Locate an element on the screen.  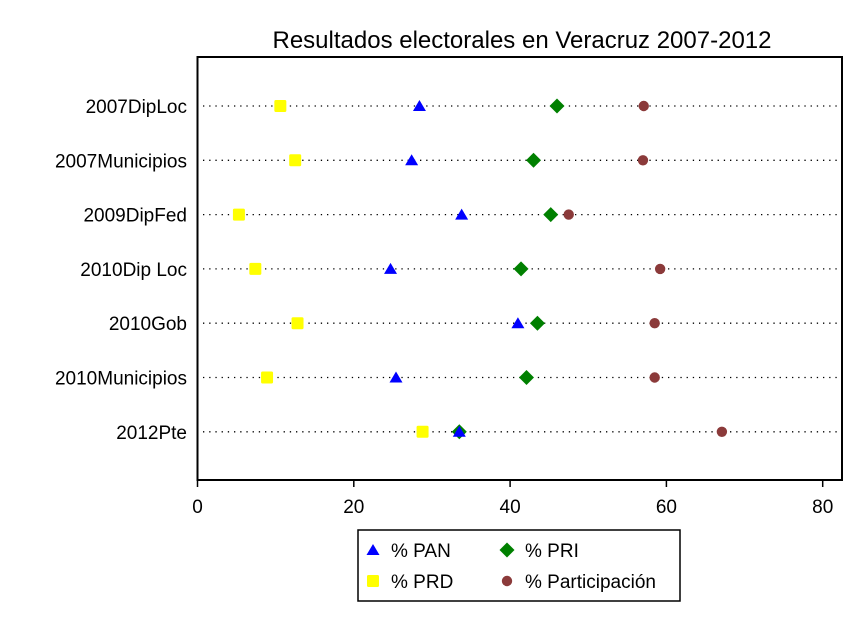
category-label: 2010Municipios is located at coordinates (121, 379).